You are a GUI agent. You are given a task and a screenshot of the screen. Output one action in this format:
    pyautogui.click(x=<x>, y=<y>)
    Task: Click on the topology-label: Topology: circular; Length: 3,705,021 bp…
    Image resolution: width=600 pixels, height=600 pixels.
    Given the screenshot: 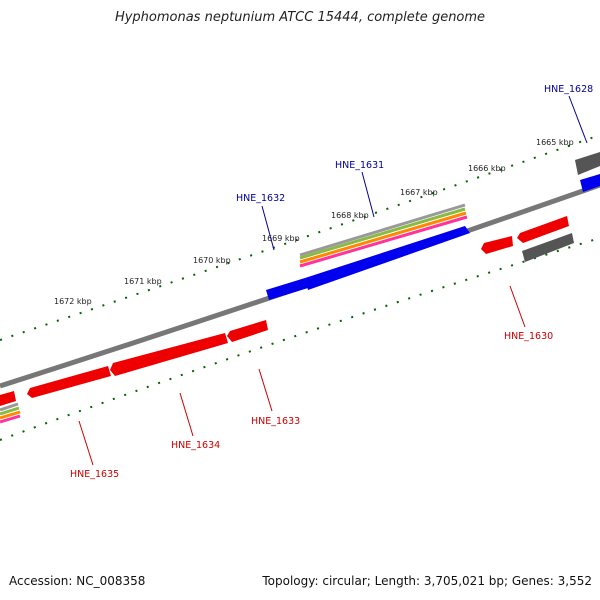 What is the action you would take?
    pyautogui.click(x=427, y=581)
    